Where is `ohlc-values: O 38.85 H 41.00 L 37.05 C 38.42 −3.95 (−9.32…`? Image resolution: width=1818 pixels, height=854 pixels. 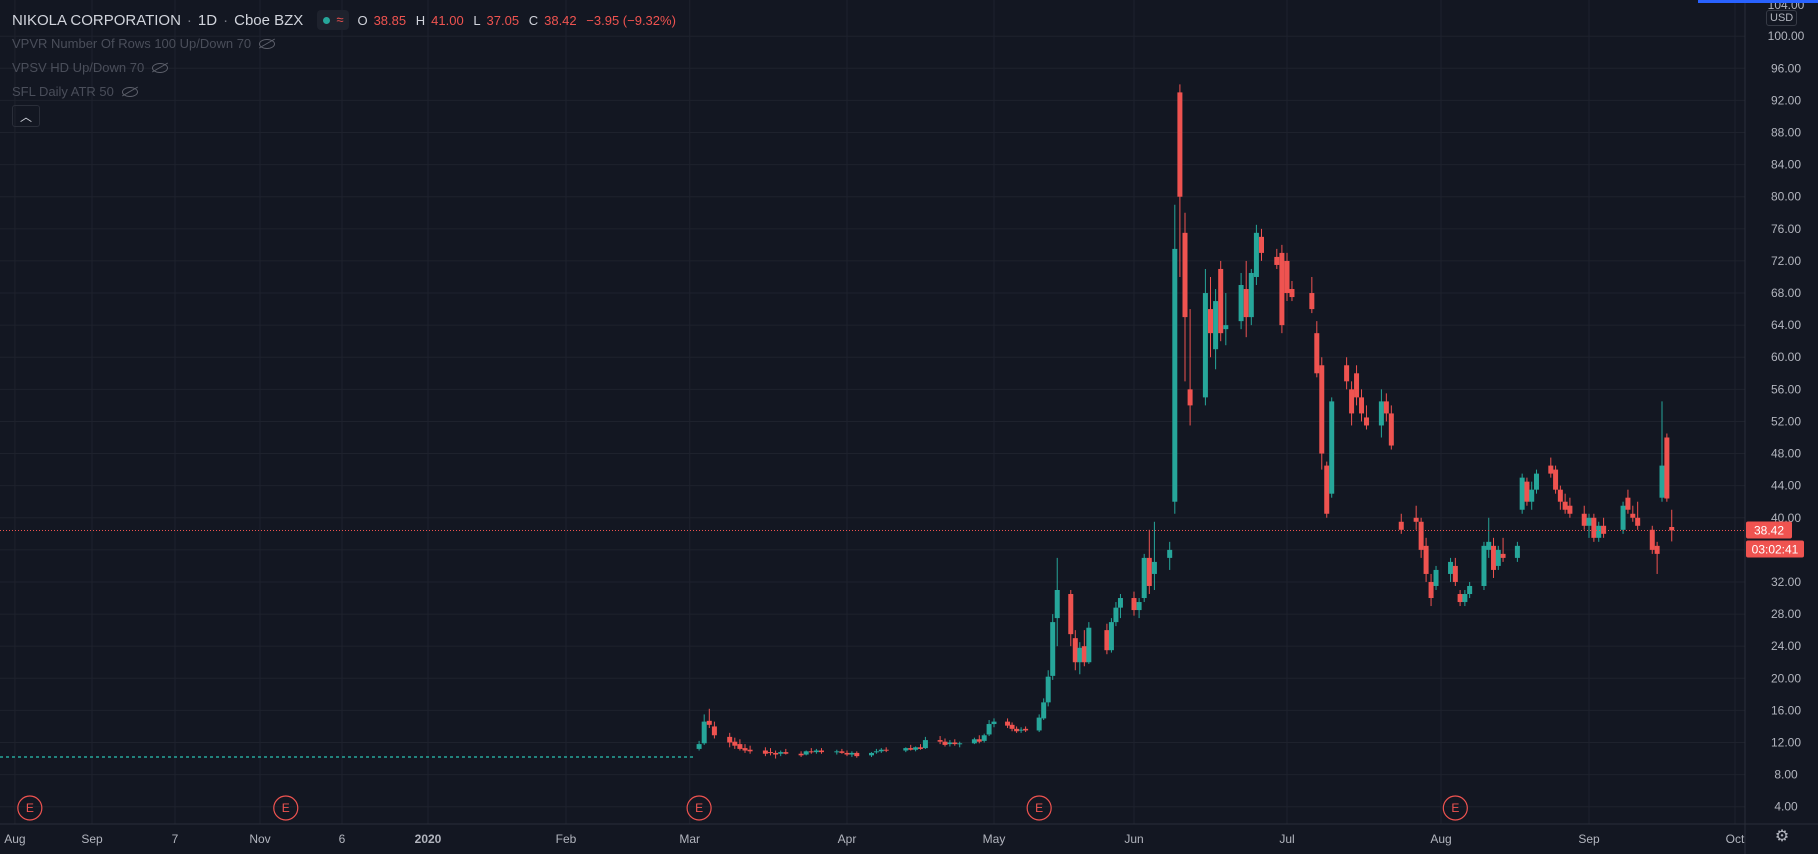 ohlc-values: O 38.85 H 41.00 L 37.05 C 38.42 −3.95 (−9.32… is located at coordinates (519, 20).